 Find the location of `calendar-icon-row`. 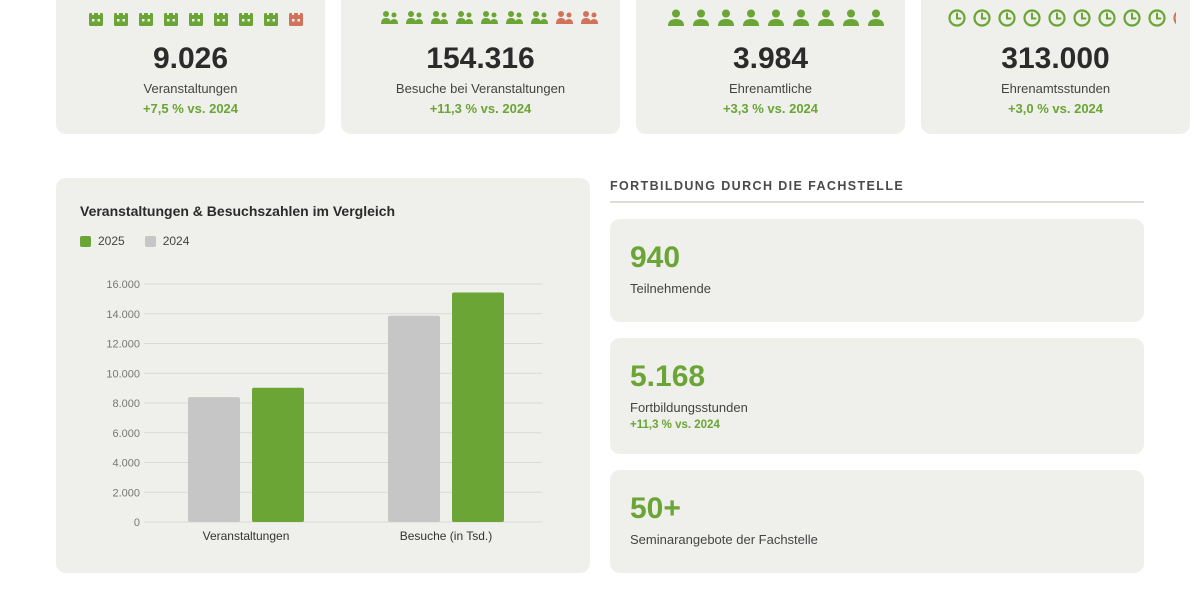

calendar-icon-row is located at coordinates (190, 16).